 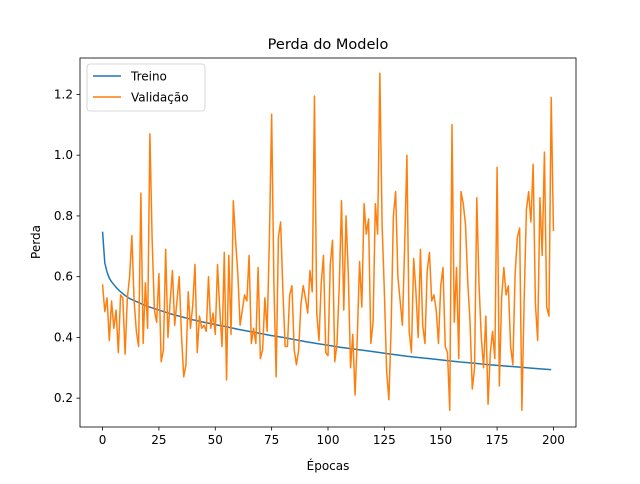 I want to click on x-tick-label: 50, so click(x=215, y=440).